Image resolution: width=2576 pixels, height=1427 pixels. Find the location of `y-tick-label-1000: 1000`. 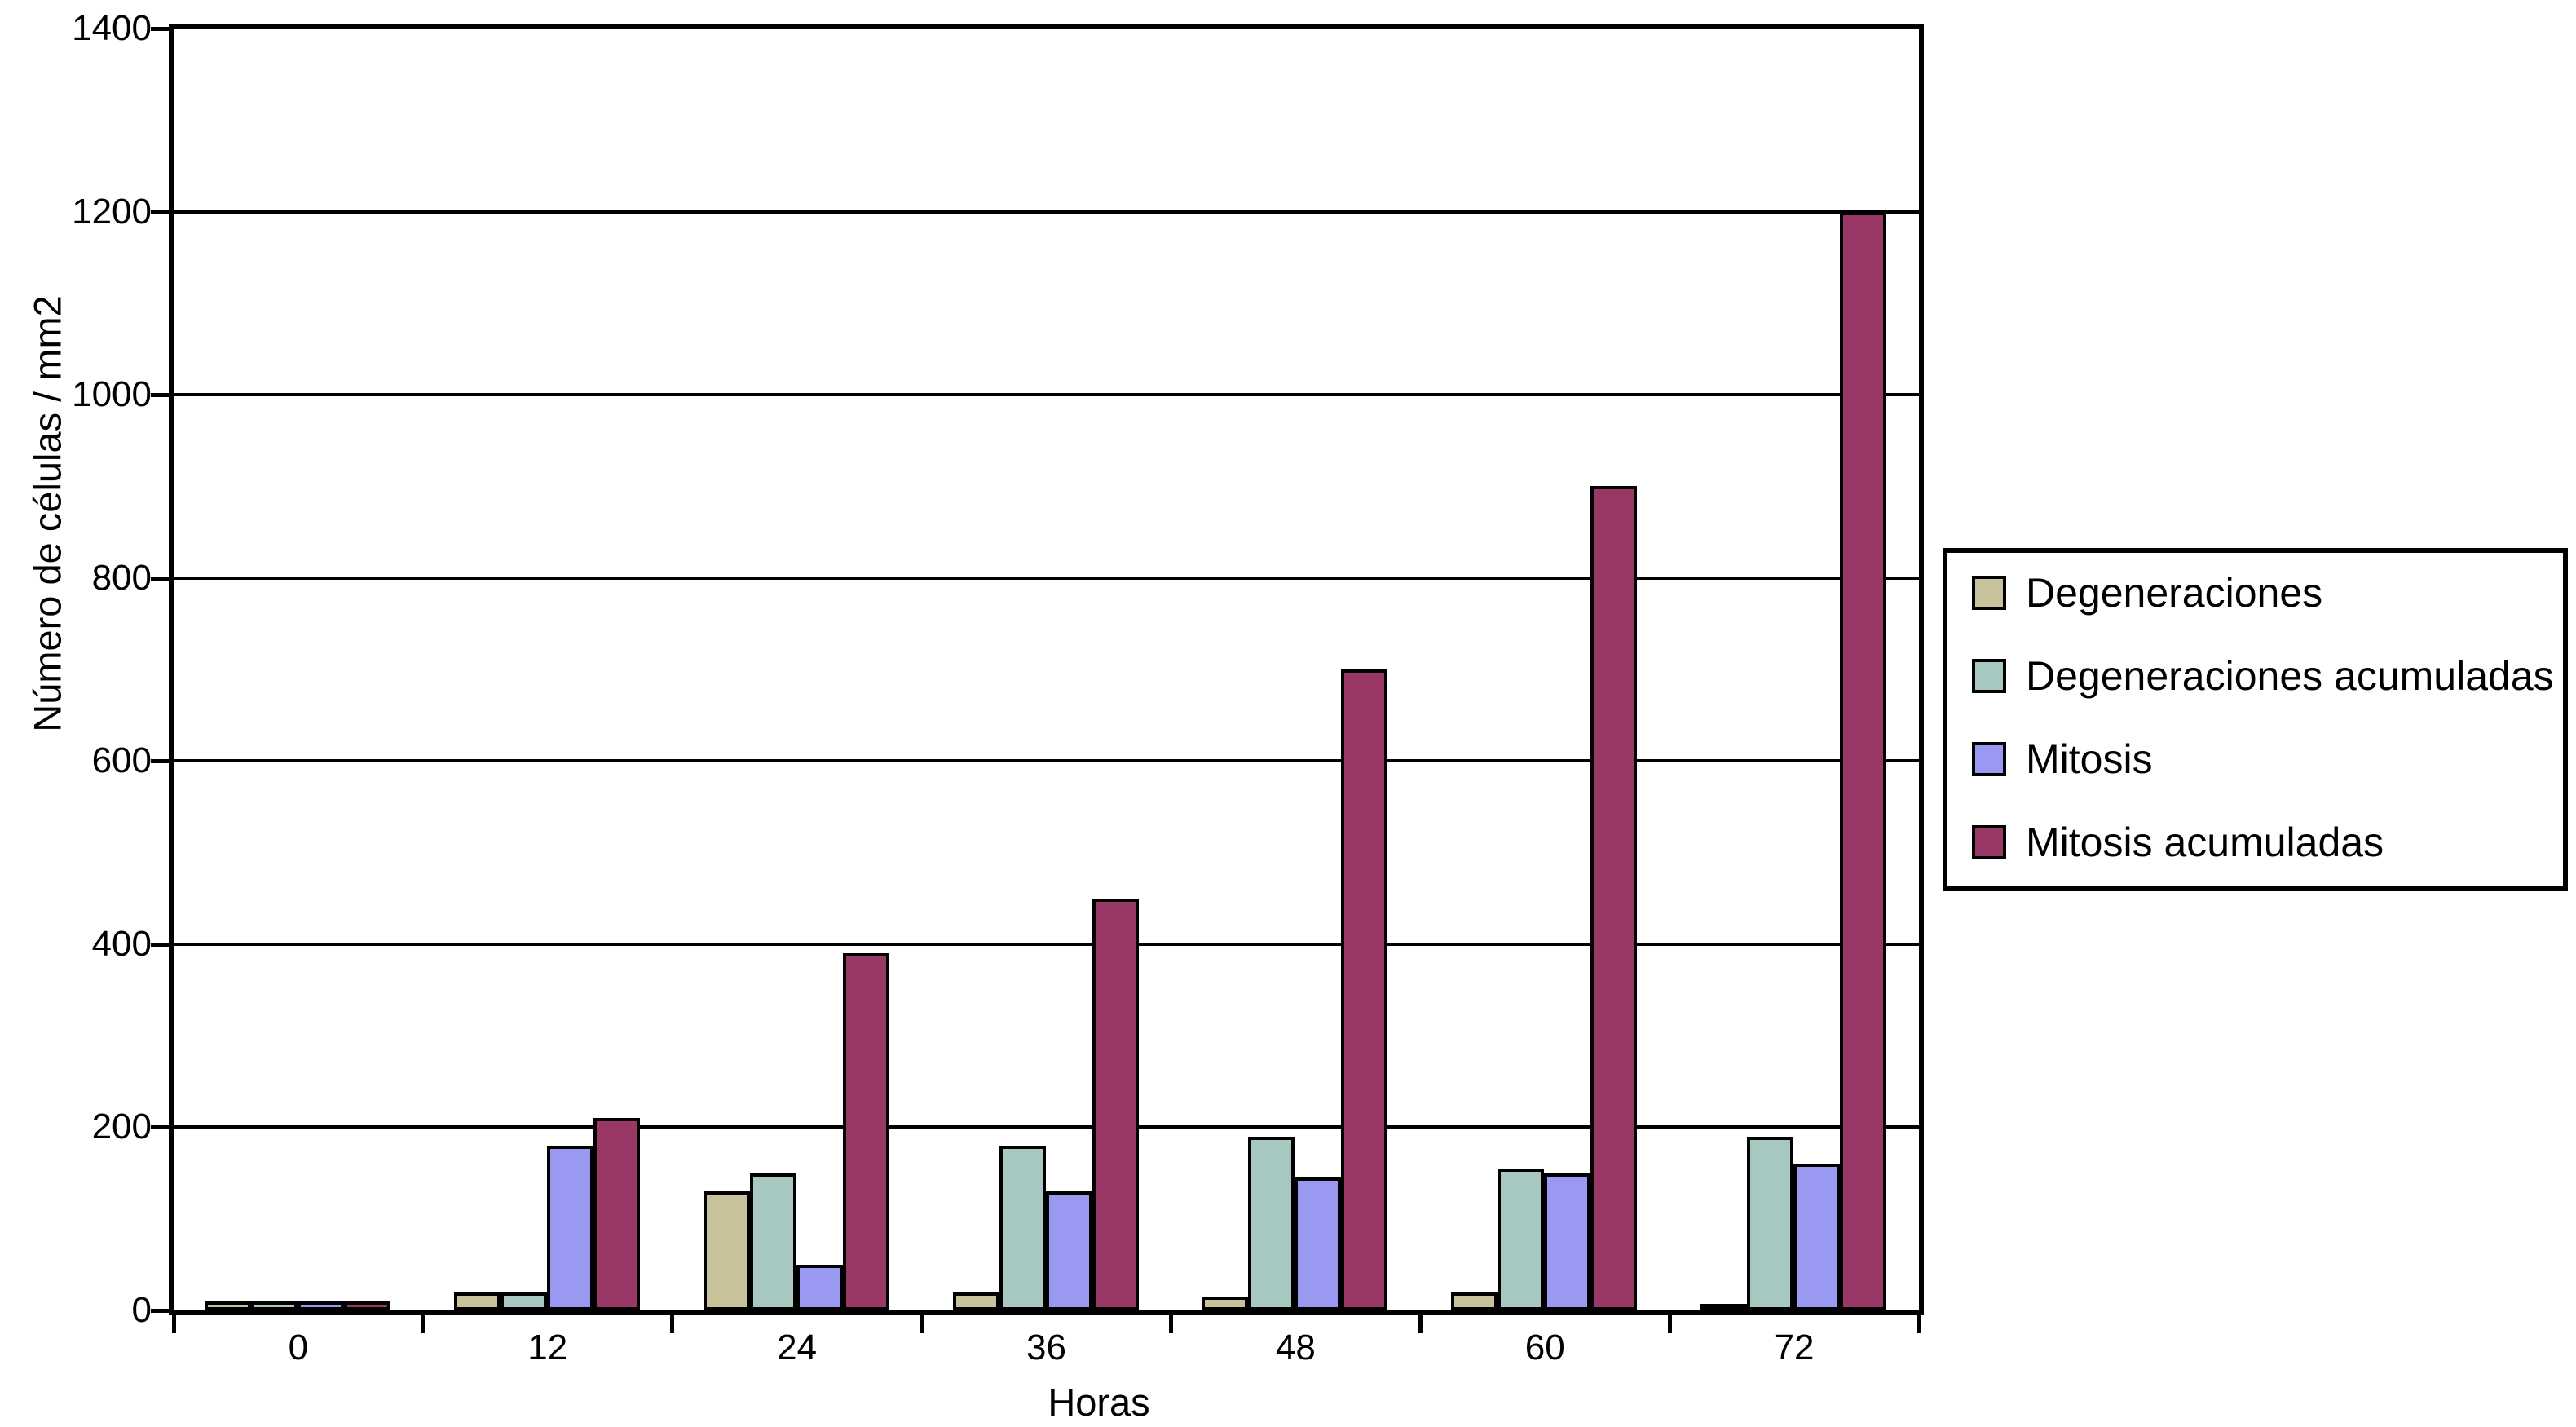

y-tick-label-1000: 1000 is located at coordinates (112, 394).